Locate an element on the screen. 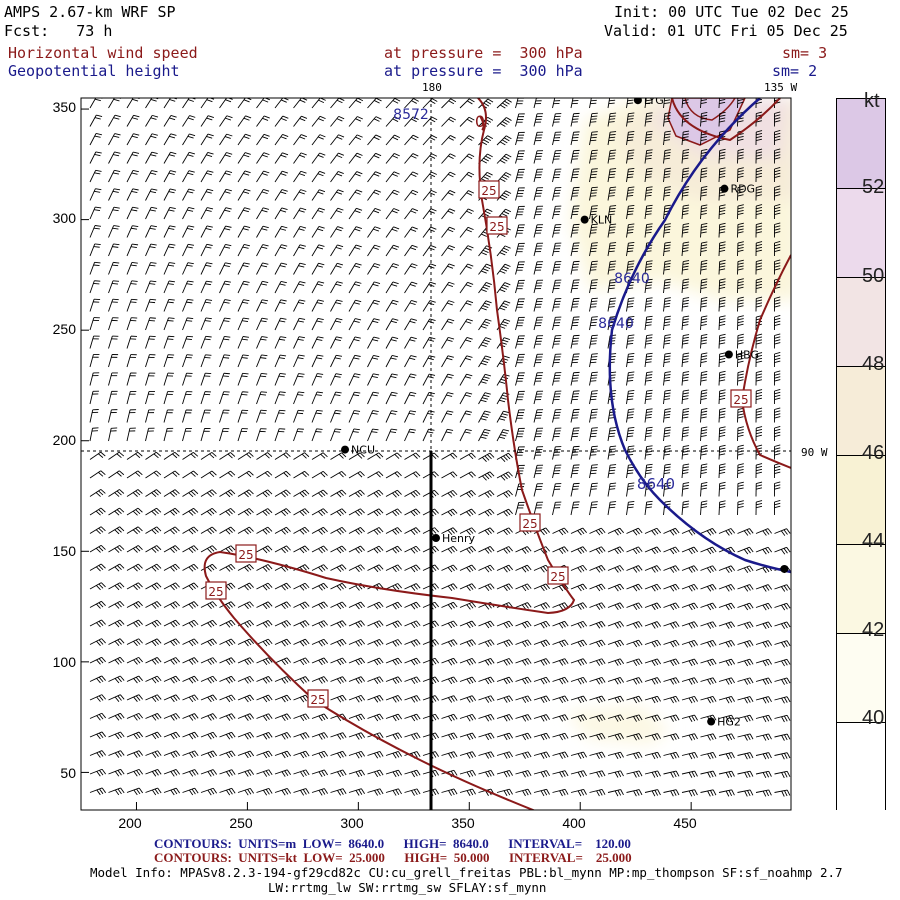  colorbar is located at coordinates (861, 454).